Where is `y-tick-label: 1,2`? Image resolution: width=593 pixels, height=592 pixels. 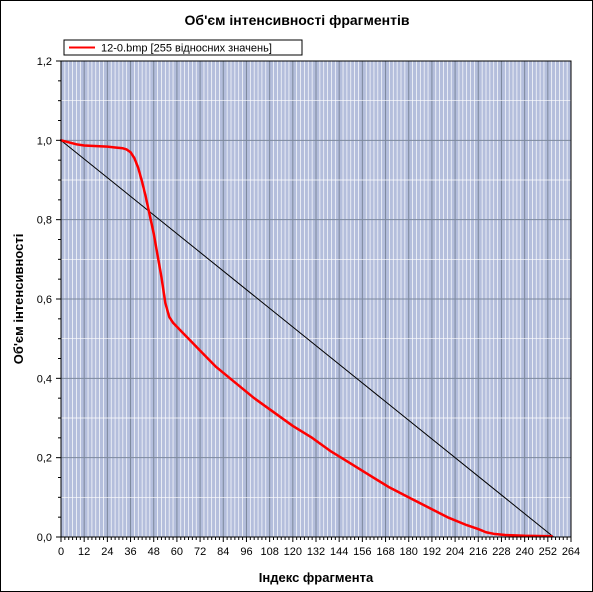
y-tick-label: 1,2 is located at coordinates (44, 62).